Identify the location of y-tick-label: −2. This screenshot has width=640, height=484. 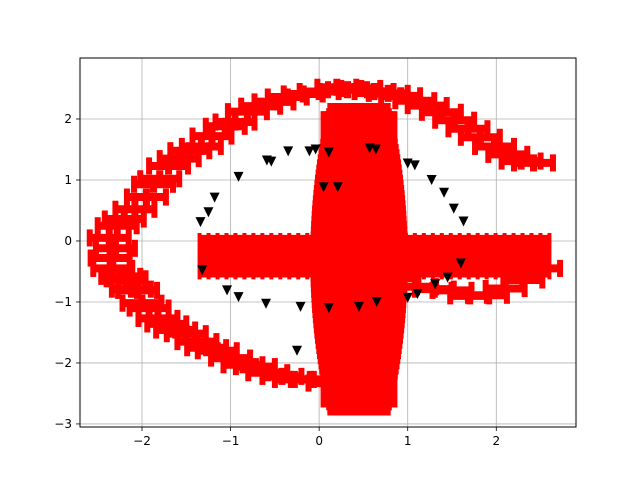
(63, 363).